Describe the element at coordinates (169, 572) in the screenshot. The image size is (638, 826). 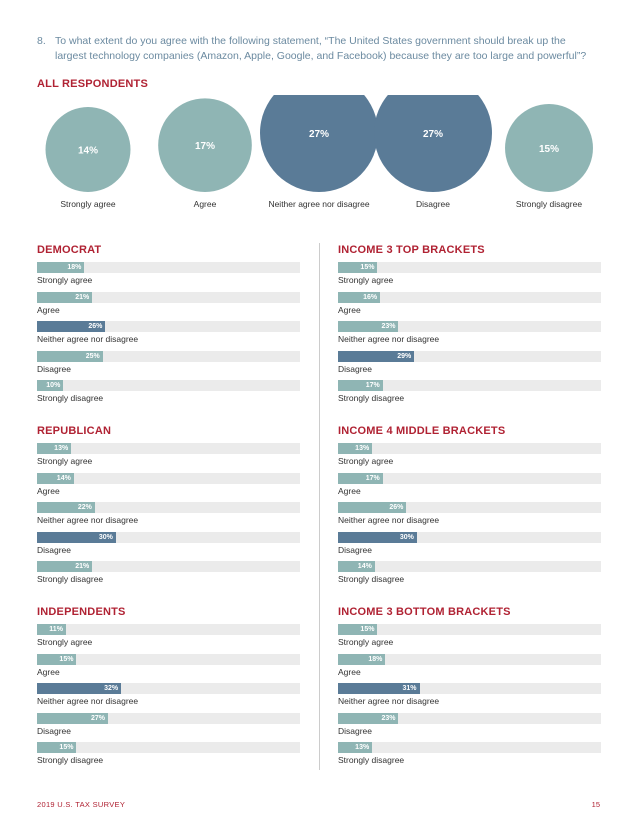
I see `bar-row: 21% Strongly disagree` at that location.